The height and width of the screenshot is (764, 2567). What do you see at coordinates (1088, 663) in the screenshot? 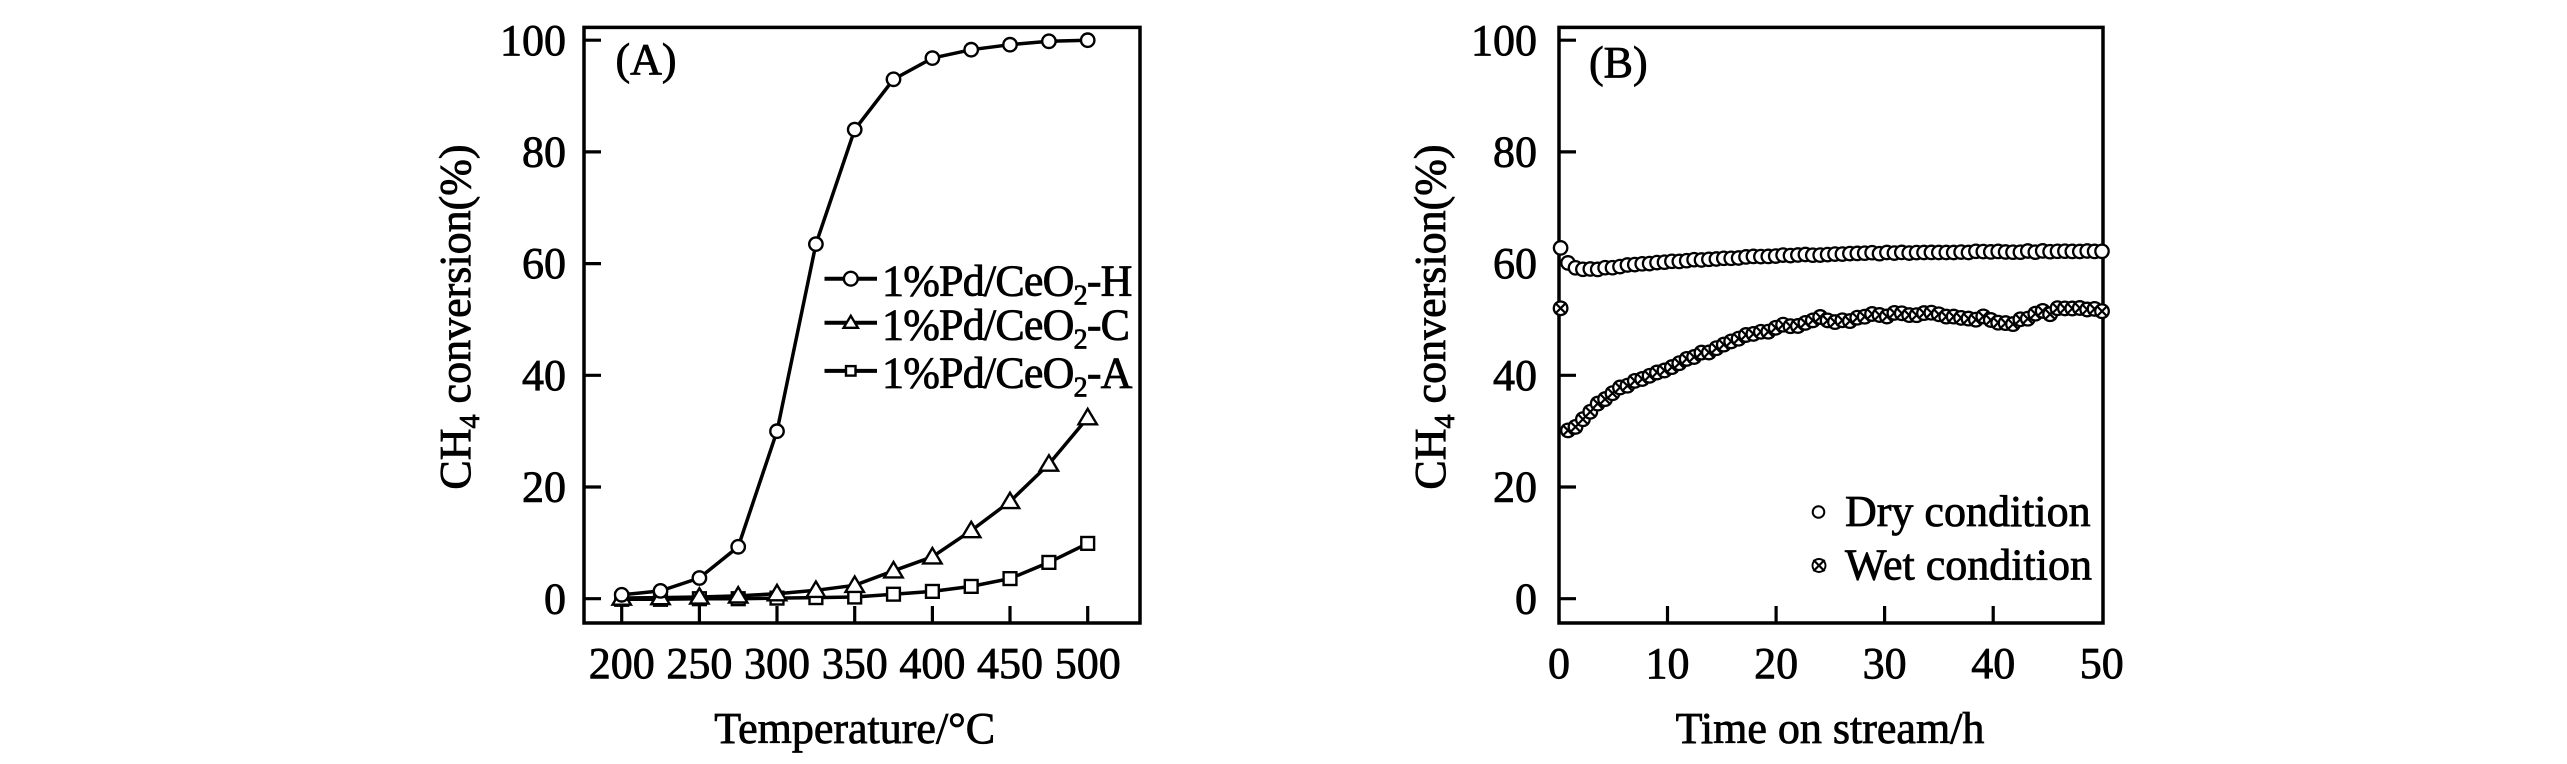
I see `svg-text: 500` at bounding box center [1088, 663].